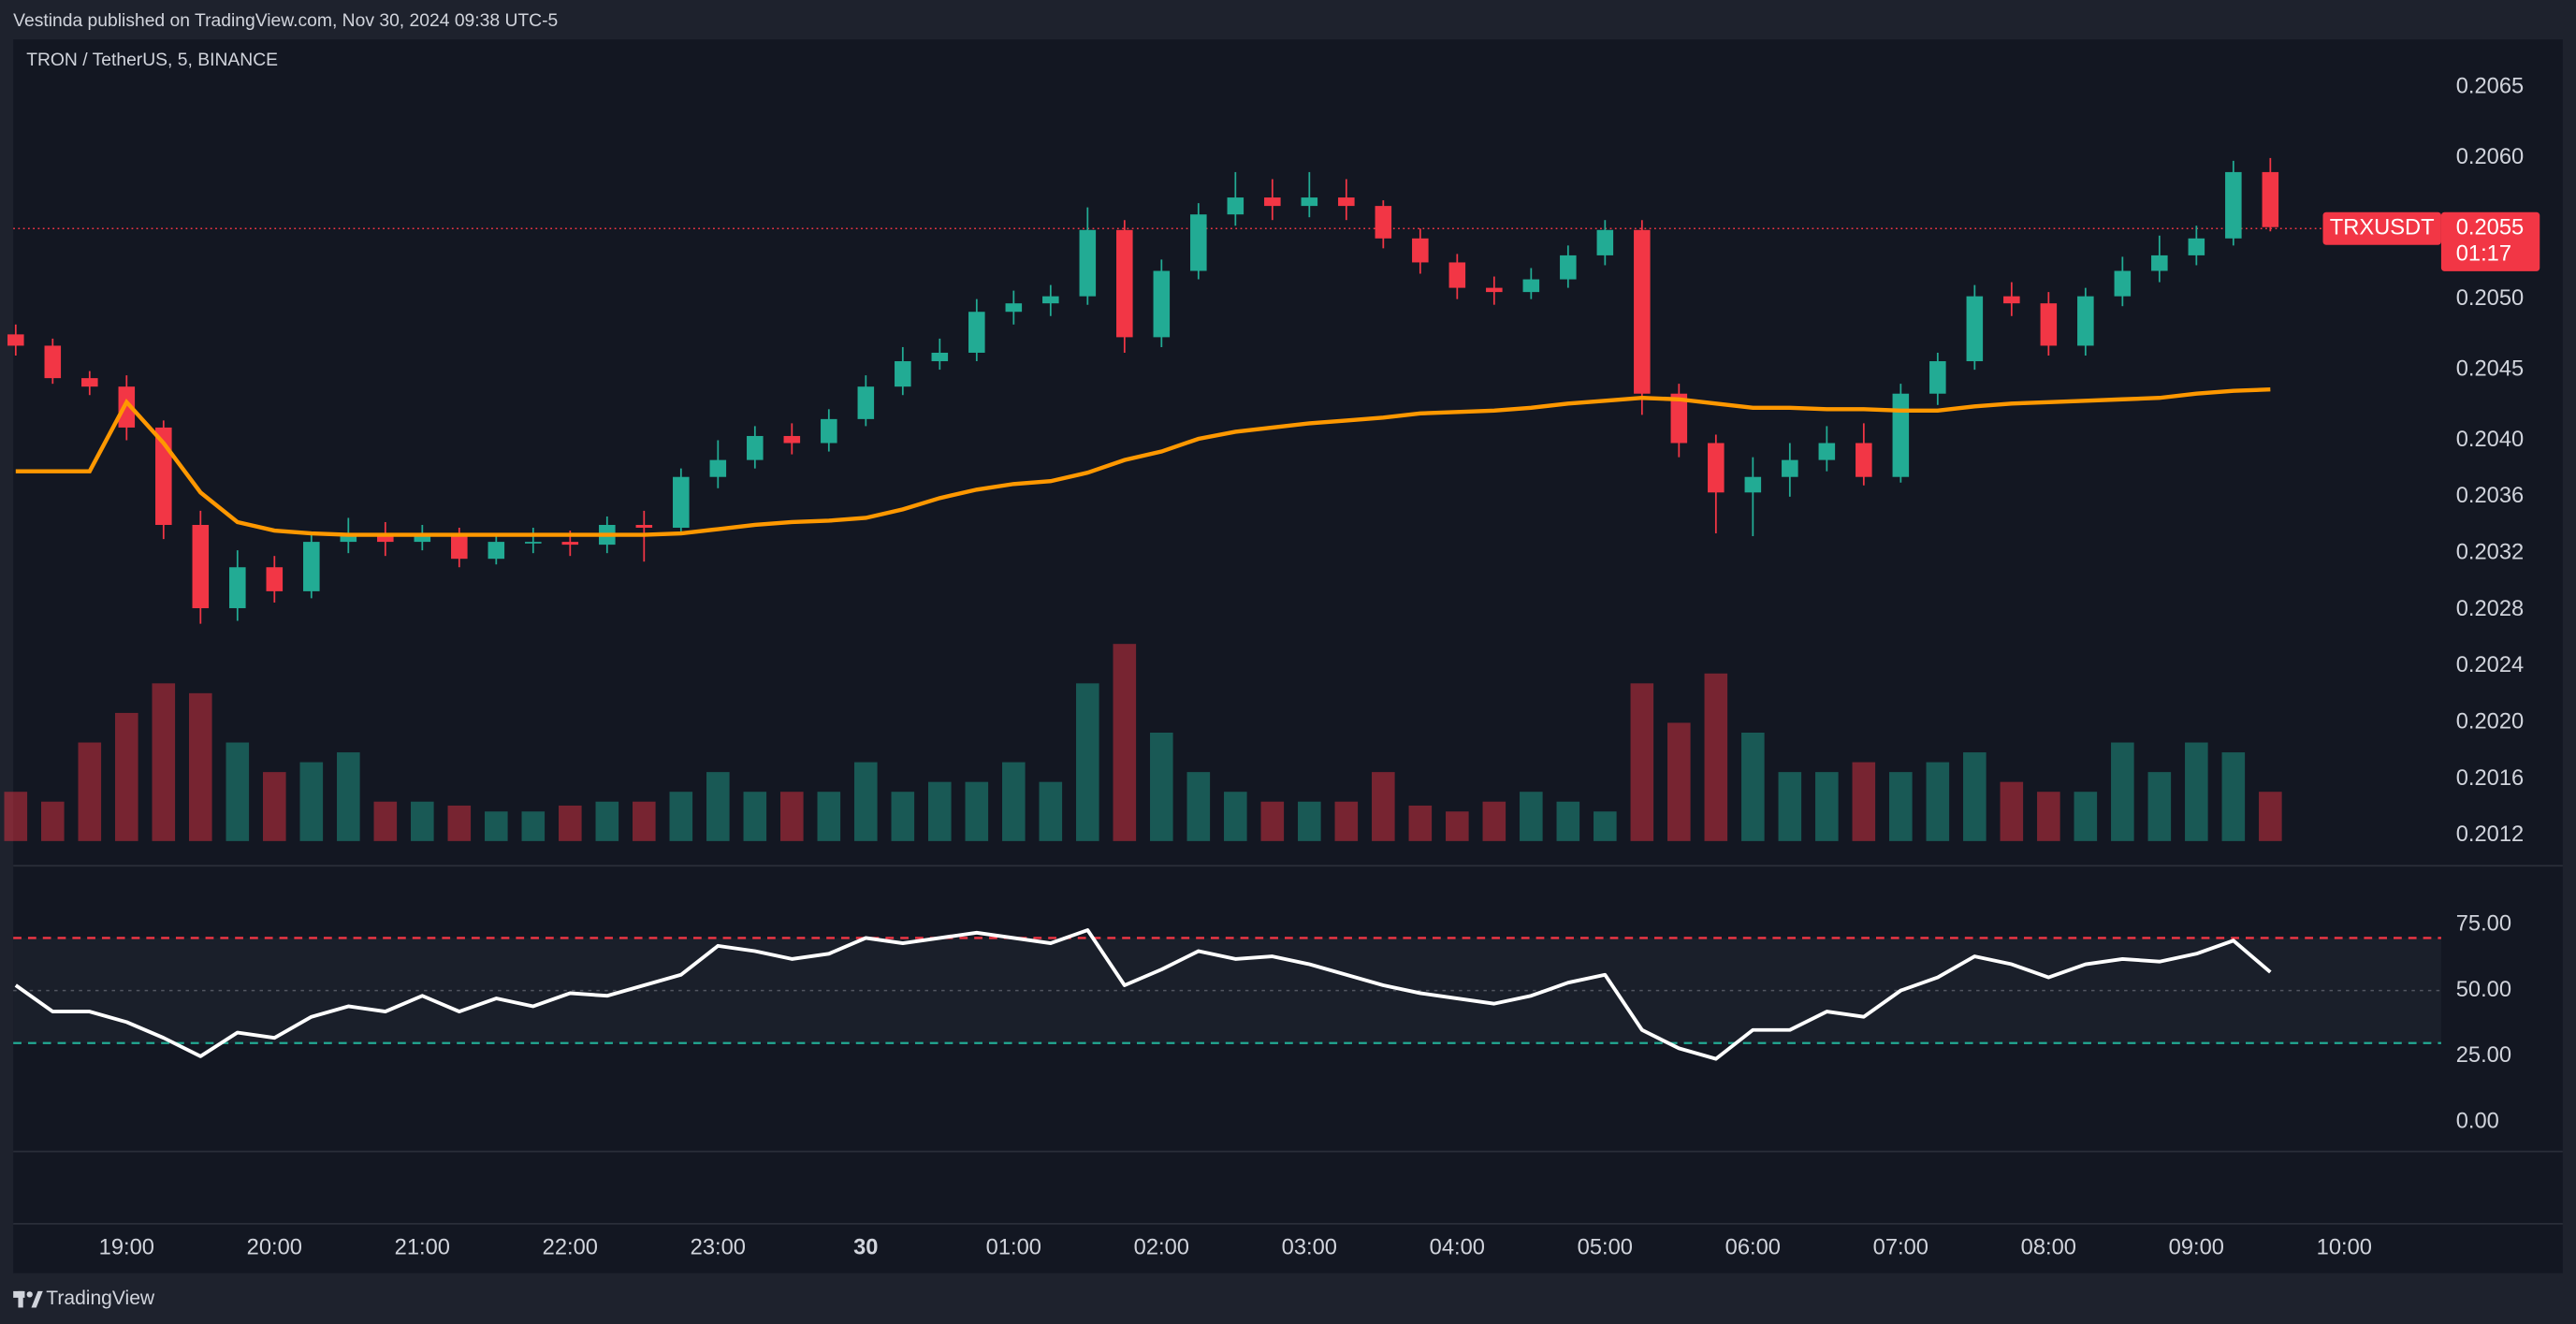 The image size is (2576, 1324). Describe the element at coordinates (2048, 1248) in the screenshot. I see `x-tick-label: 08:00` at that location.